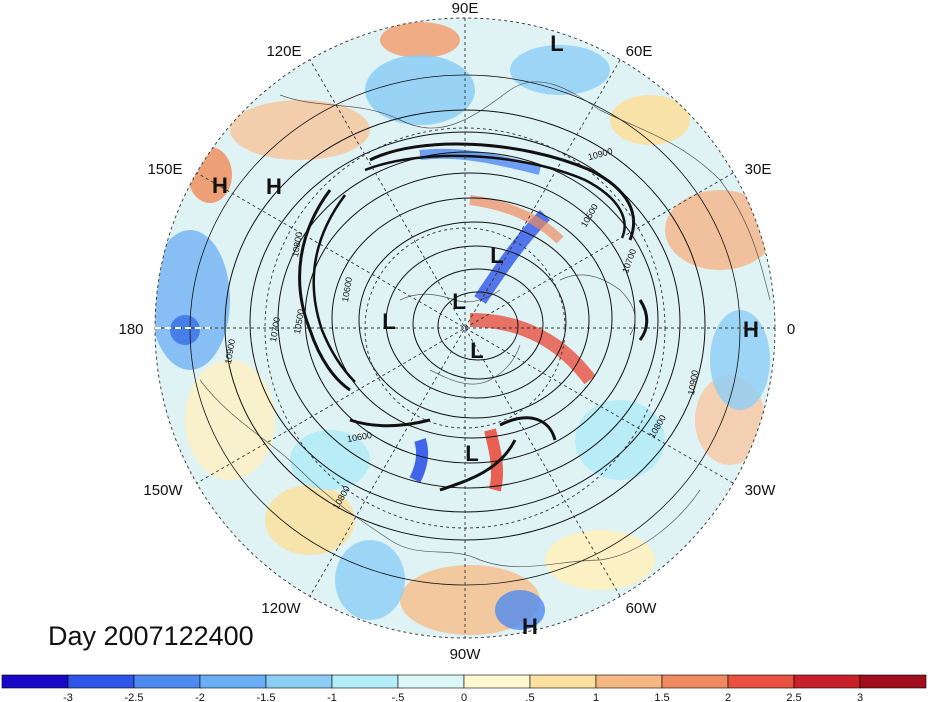 This screenshot has height=702, width=928. What do you see at coordinates (398, 697) in the screenshot?
I see `colorbar-tick-label: -.5` at bounding box center [398, 697].